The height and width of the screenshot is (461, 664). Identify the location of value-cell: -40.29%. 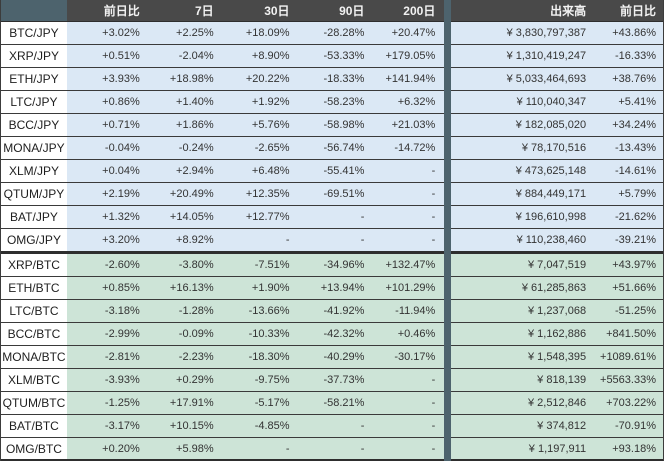
(334, 357).